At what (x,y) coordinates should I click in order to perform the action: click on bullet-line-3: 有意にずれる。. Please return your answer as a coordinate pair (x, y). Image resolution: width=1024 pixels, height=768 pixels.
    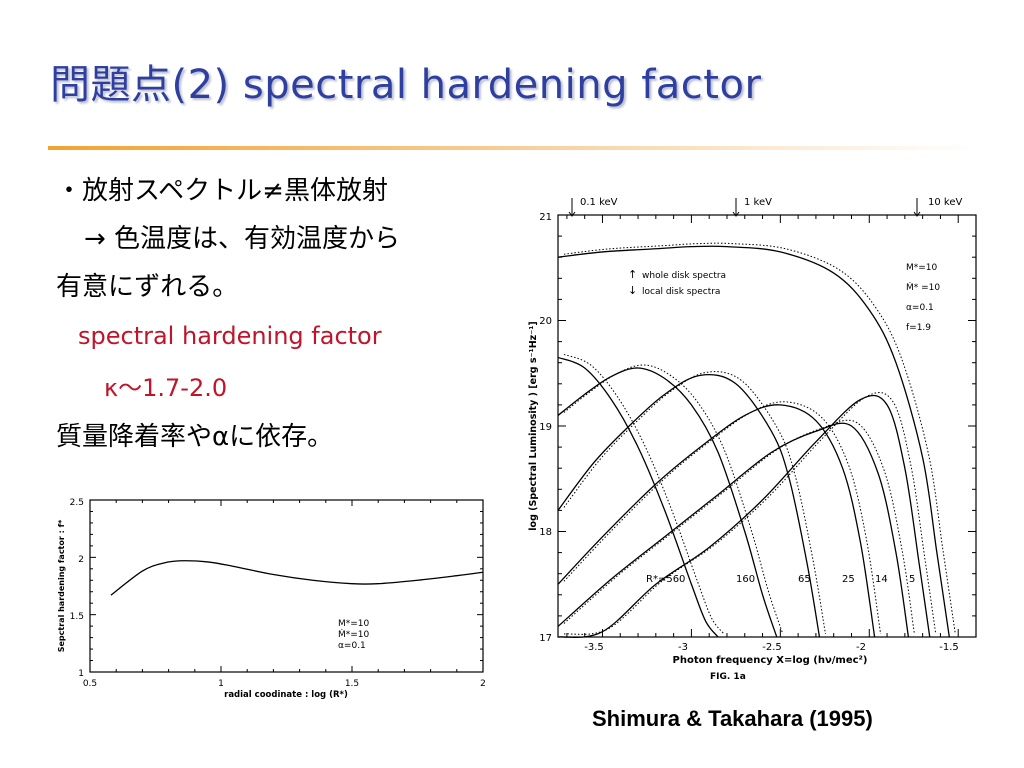
    Looking at the image, I should click on (147, 287).